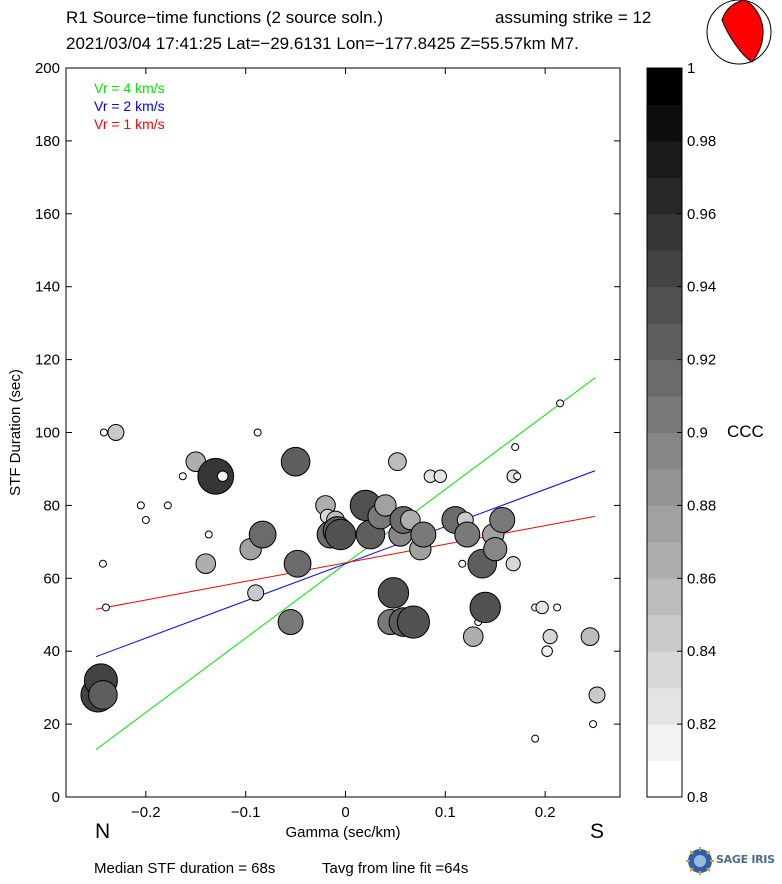 The image size is (782, 884). Describe the element at coordinates (103, 831) in the screenshot. I see `north-label: N` at that location.